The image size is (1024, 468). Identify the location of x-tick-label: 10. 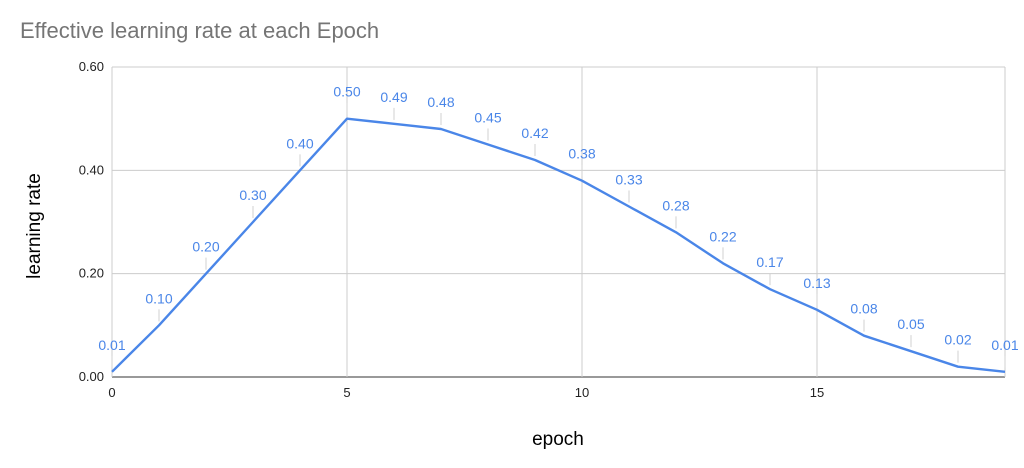
(582, 392).